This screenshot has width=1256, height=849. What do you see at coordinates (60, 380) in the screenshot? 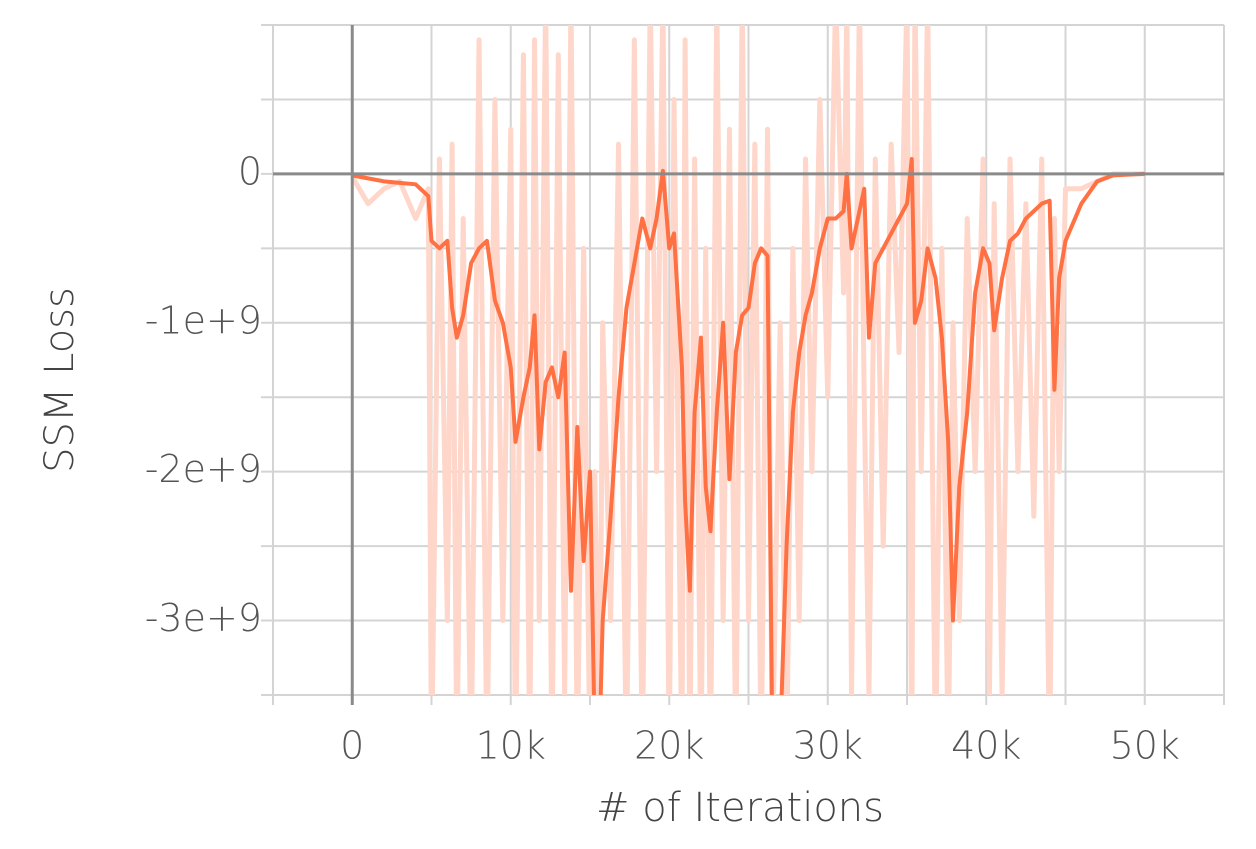
I see `y-axis-label: SSM Loss` at bounding box center [60, 380].